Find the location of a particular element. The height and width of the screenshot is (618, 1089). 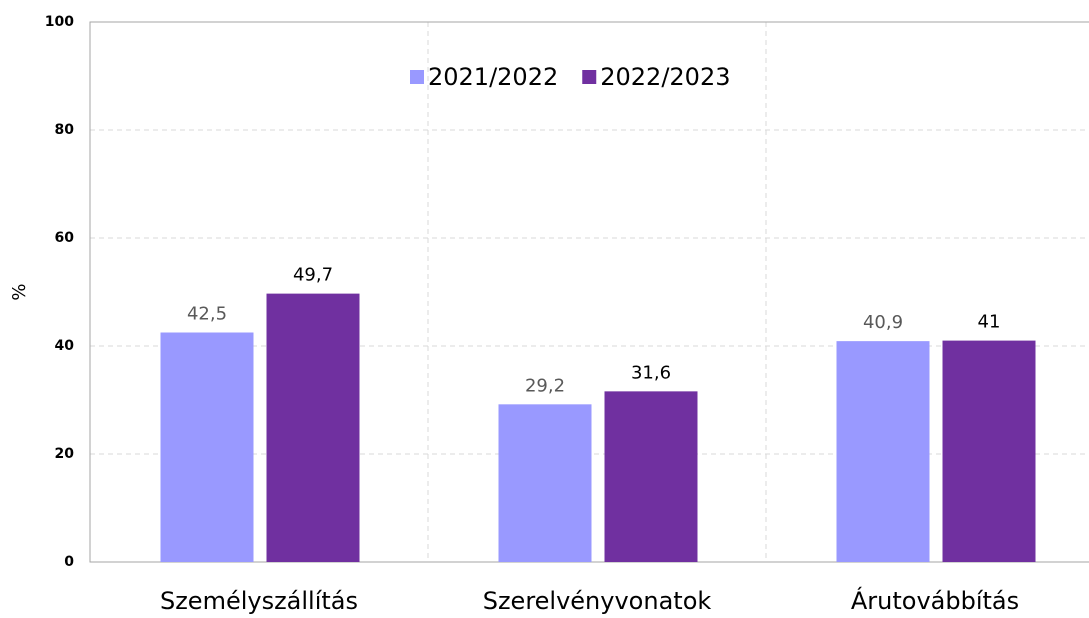

data-label: 29,2 is located at coordinates (545, 385).